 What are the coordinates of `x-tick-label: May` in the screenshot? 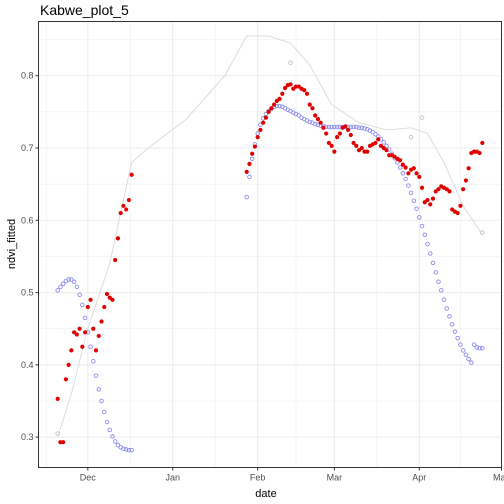 It's located at (498, 478).